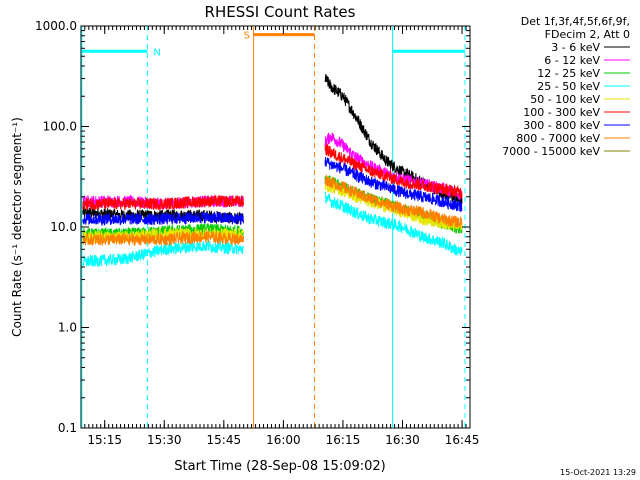 The image size is (640, 480). Describe the element at coordinates (67, 328) in the screenshot. I see `y-tick-label: 1.0` at that location.